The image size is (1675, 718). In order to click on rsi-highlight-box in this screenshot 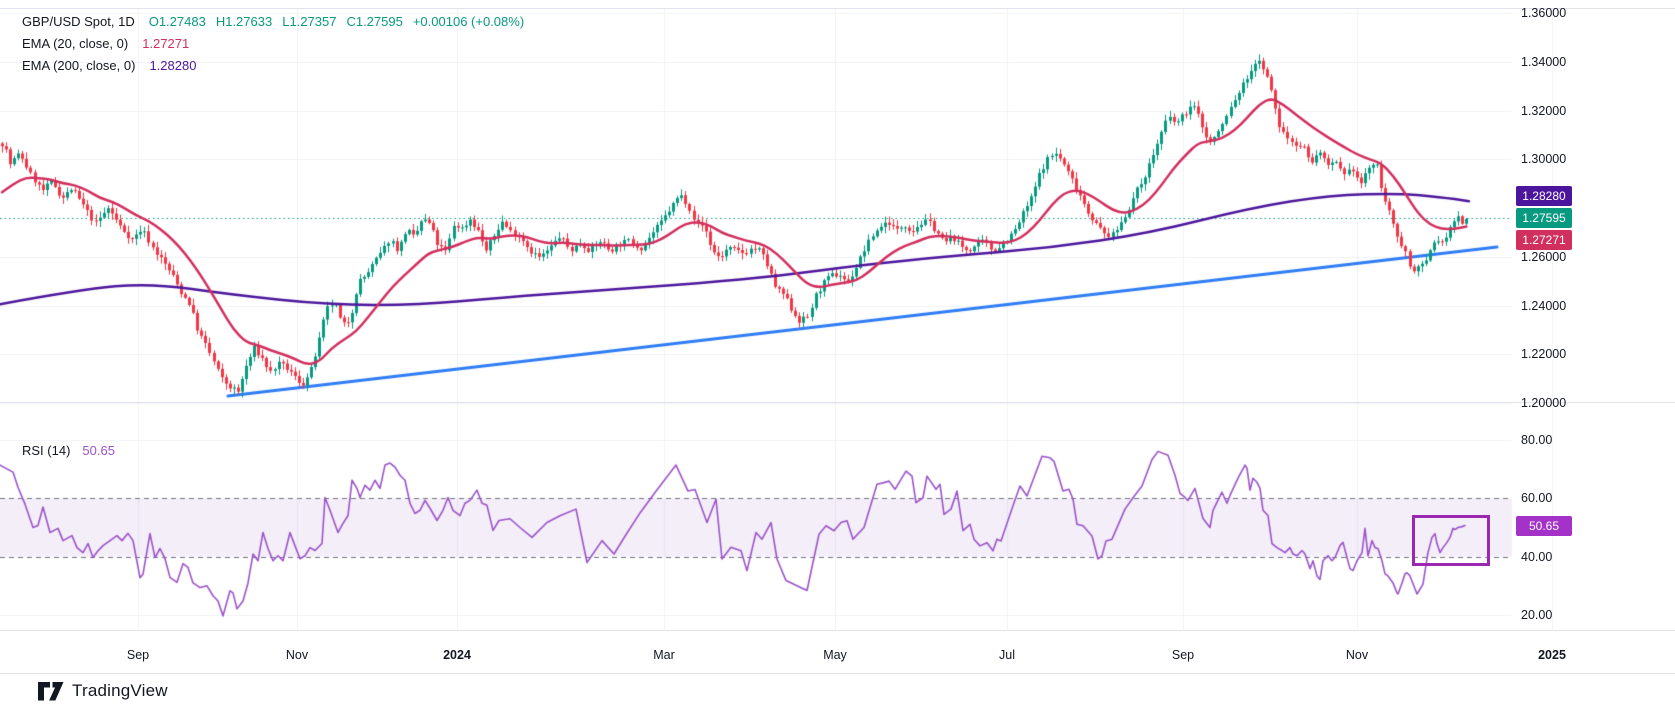, I will do `click(1451, 540)`.